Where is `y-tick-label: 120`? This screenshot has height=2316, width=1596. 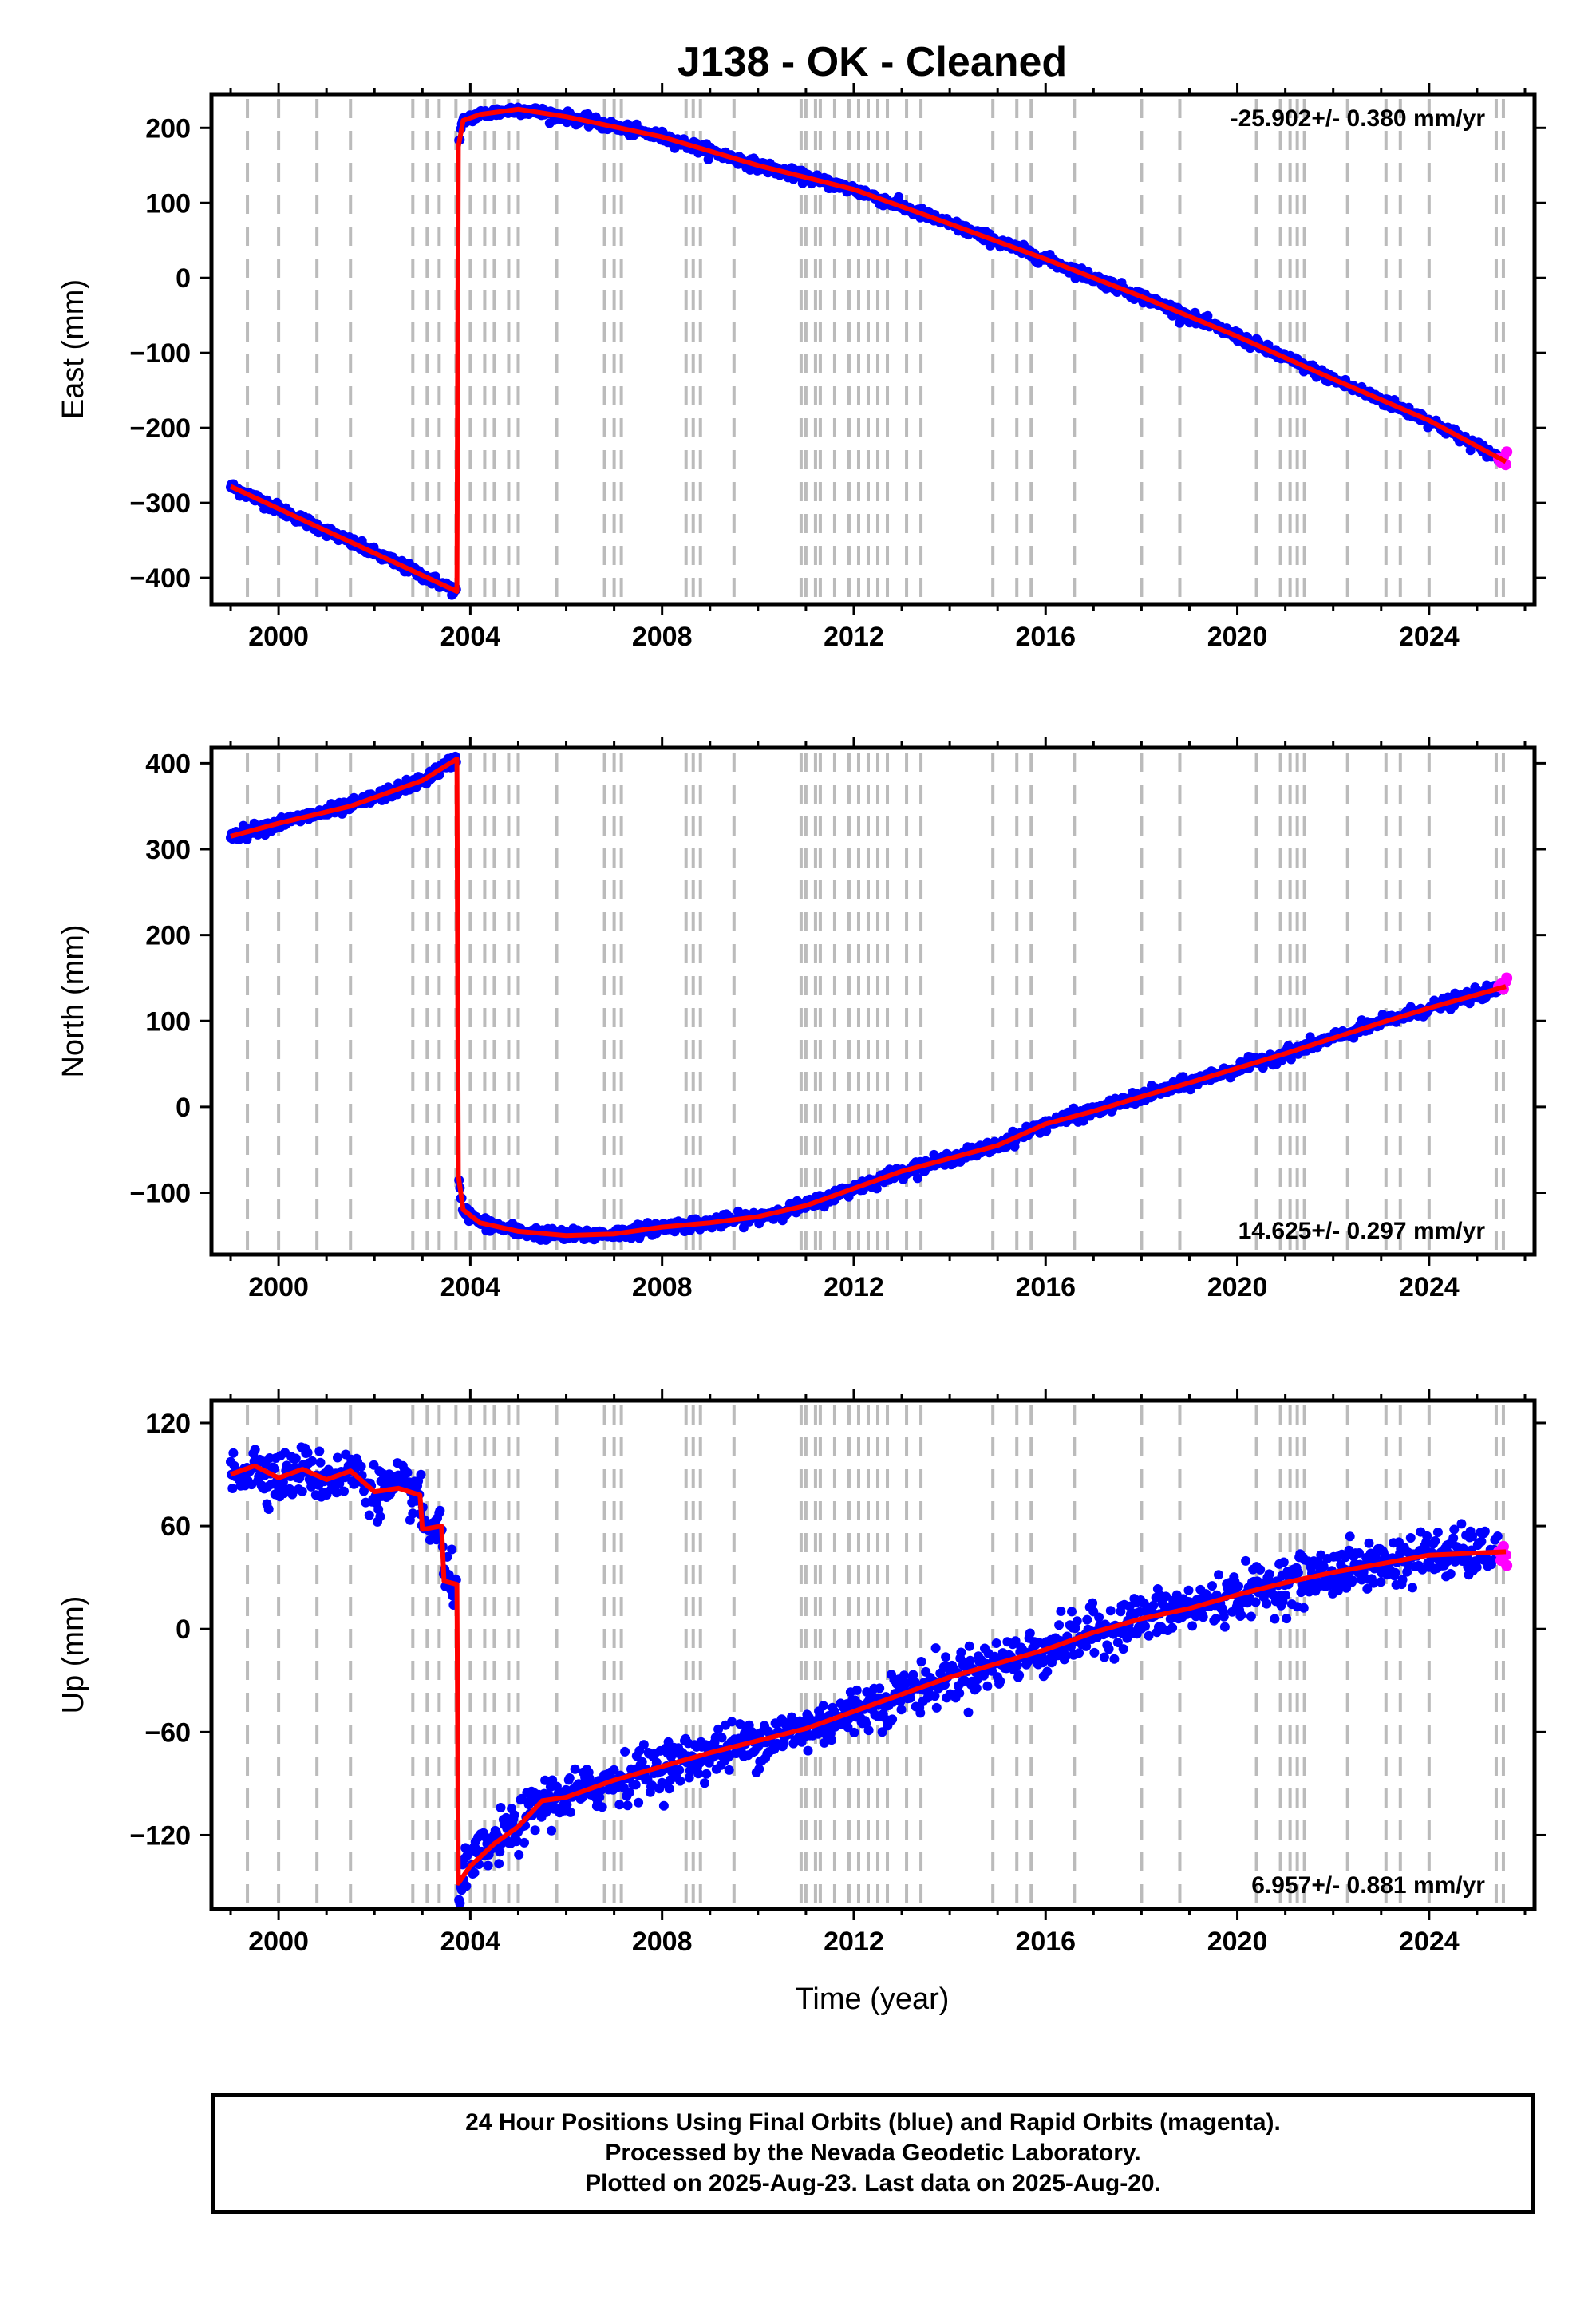
y-tick-label: 120 is located at coordinates (168, 1424).